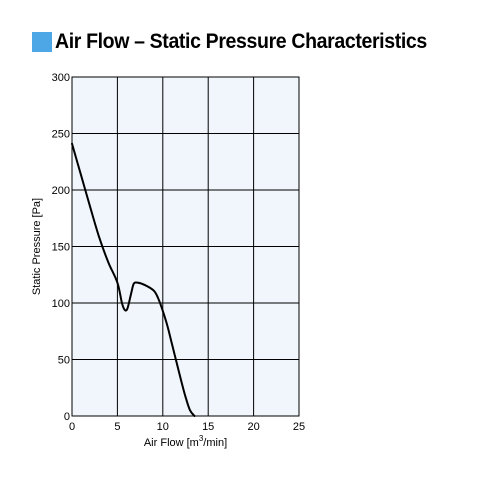  Describe the element at coordinates (72, 427) in the screenshot. I see `x-tick-label: 0` at that location.